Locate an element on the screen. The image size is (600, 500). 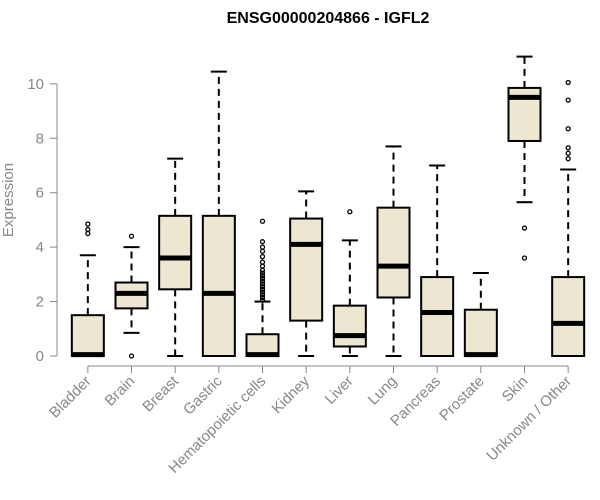
box-kidney is located at coordinates (306, 273).